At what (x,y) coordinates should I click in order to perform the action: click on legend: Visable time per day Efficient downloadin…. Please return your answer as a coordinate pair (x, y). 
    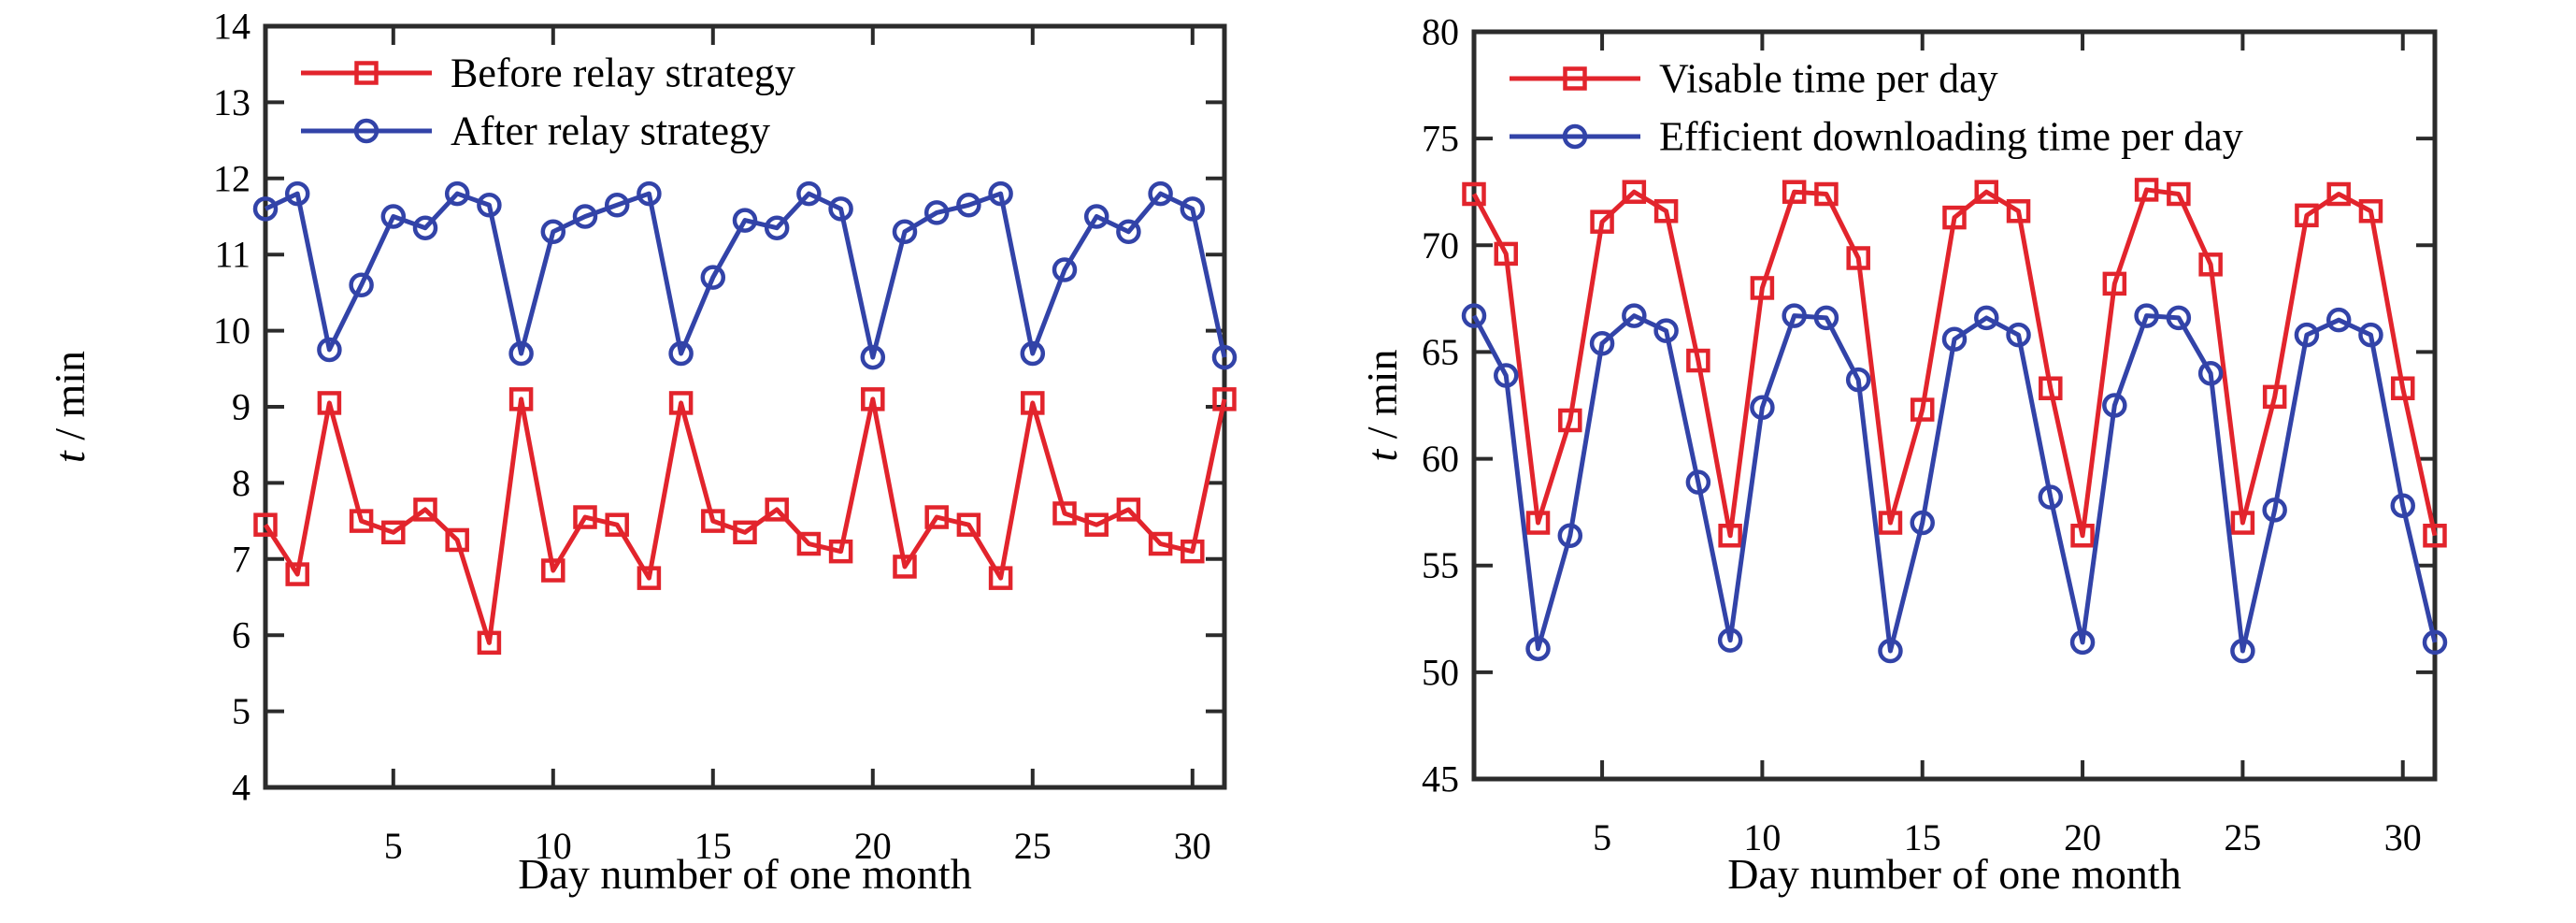
    Looking at the image, I should click on (1876, 108).